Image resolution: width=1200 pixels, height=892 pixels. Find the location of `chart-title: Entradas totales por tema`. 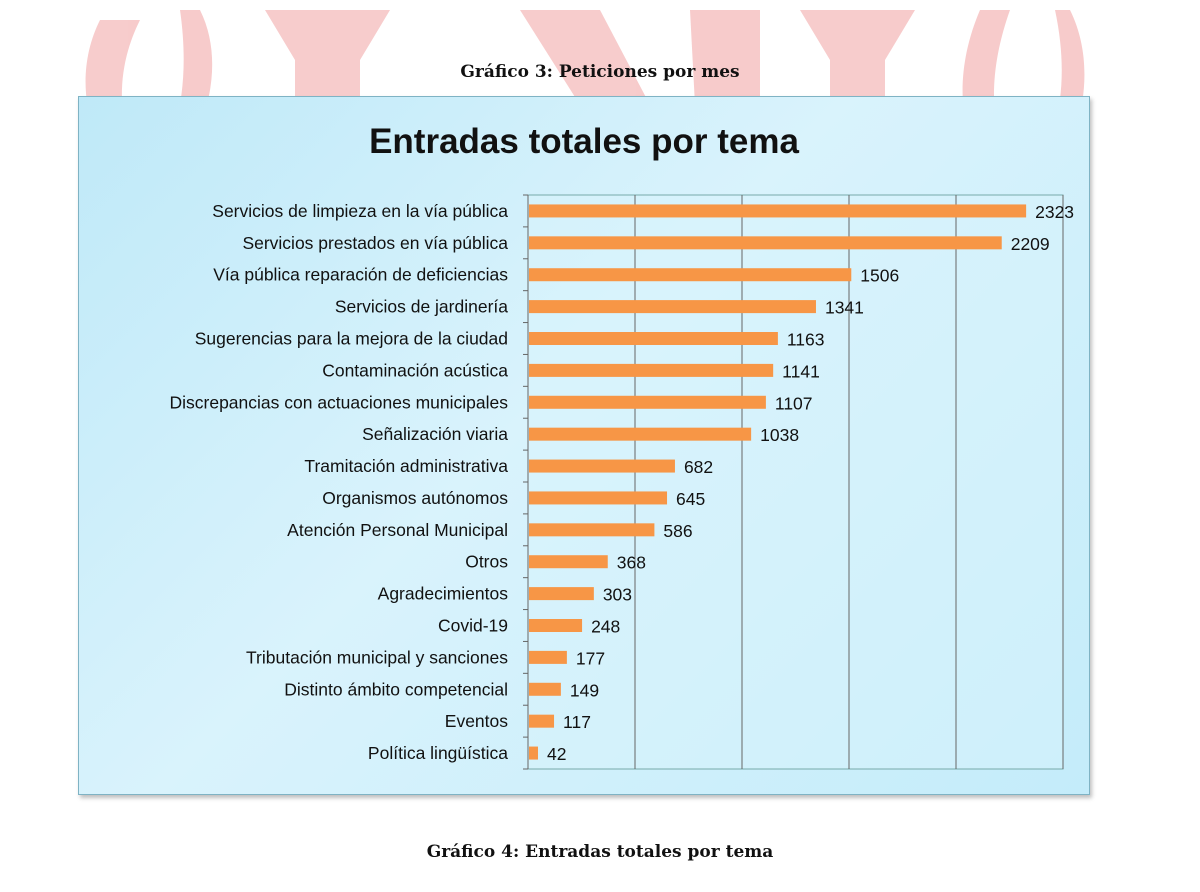

chart-title: Entradas totales por tema is located at coordinates (584, 141).